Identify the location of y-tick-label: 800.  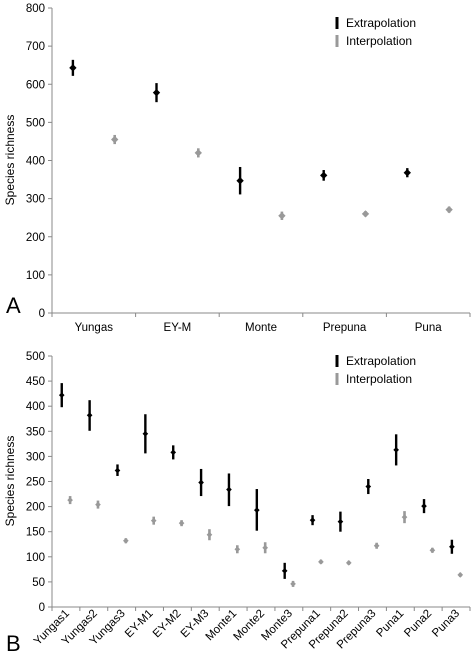
(35, 9).